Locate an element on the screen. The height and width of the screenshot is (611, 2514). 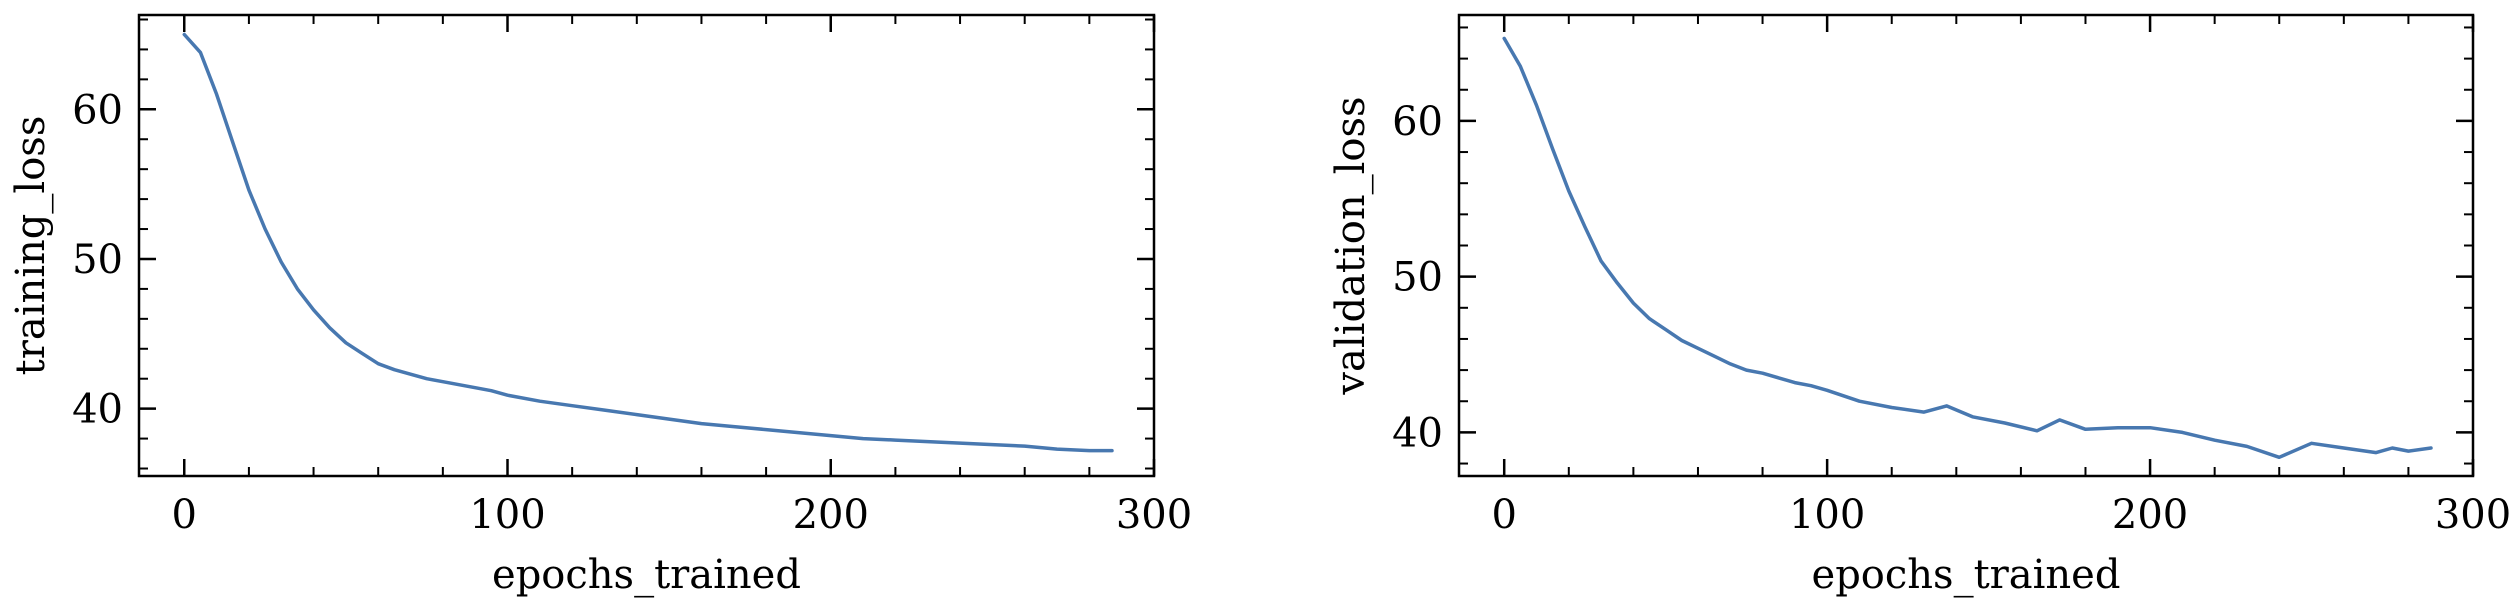
y-axis-label: validation_loss is located at coordinates (1351, 245).